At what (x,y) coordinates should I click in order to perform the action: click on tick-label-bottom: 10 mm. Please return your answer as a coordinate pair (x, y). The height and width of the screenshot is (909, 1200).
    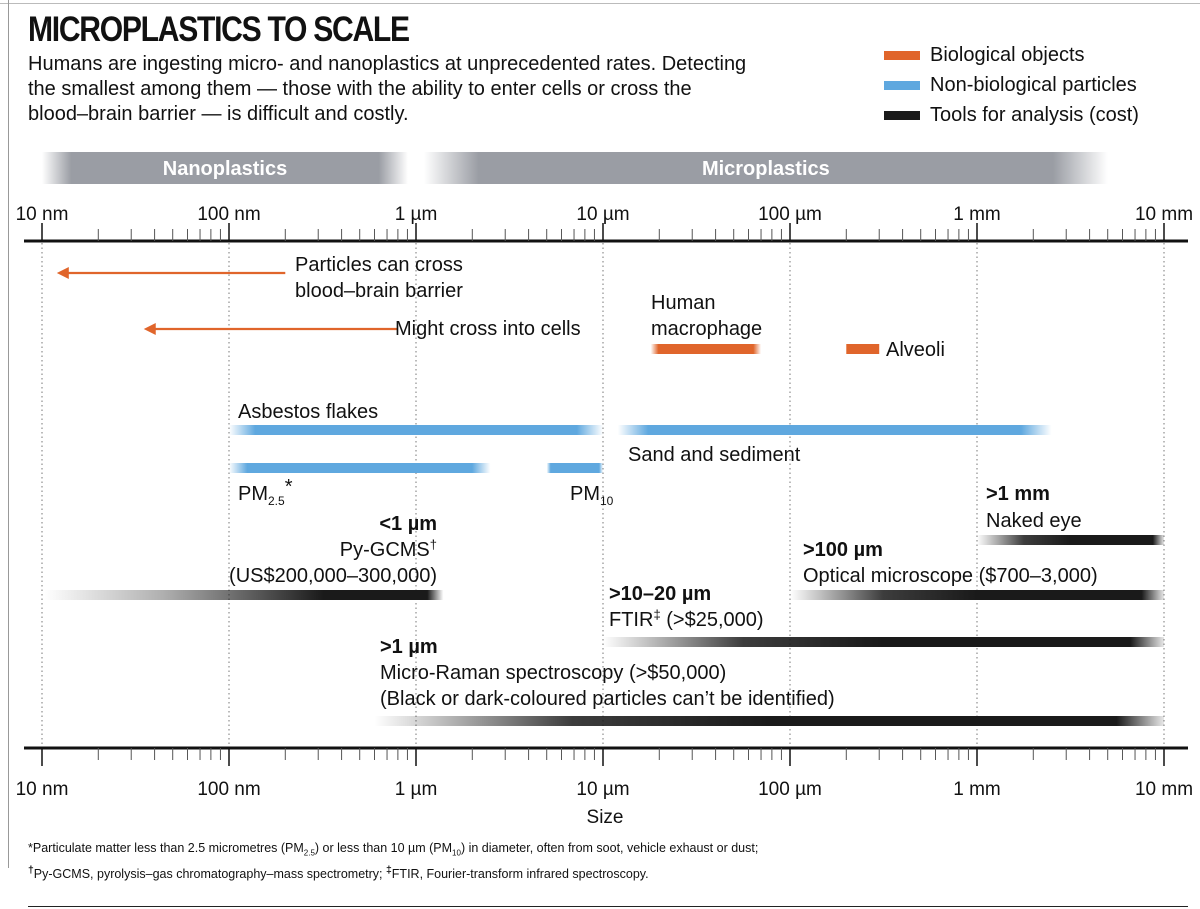
    Looking at the image, I should click on (1164, 789).